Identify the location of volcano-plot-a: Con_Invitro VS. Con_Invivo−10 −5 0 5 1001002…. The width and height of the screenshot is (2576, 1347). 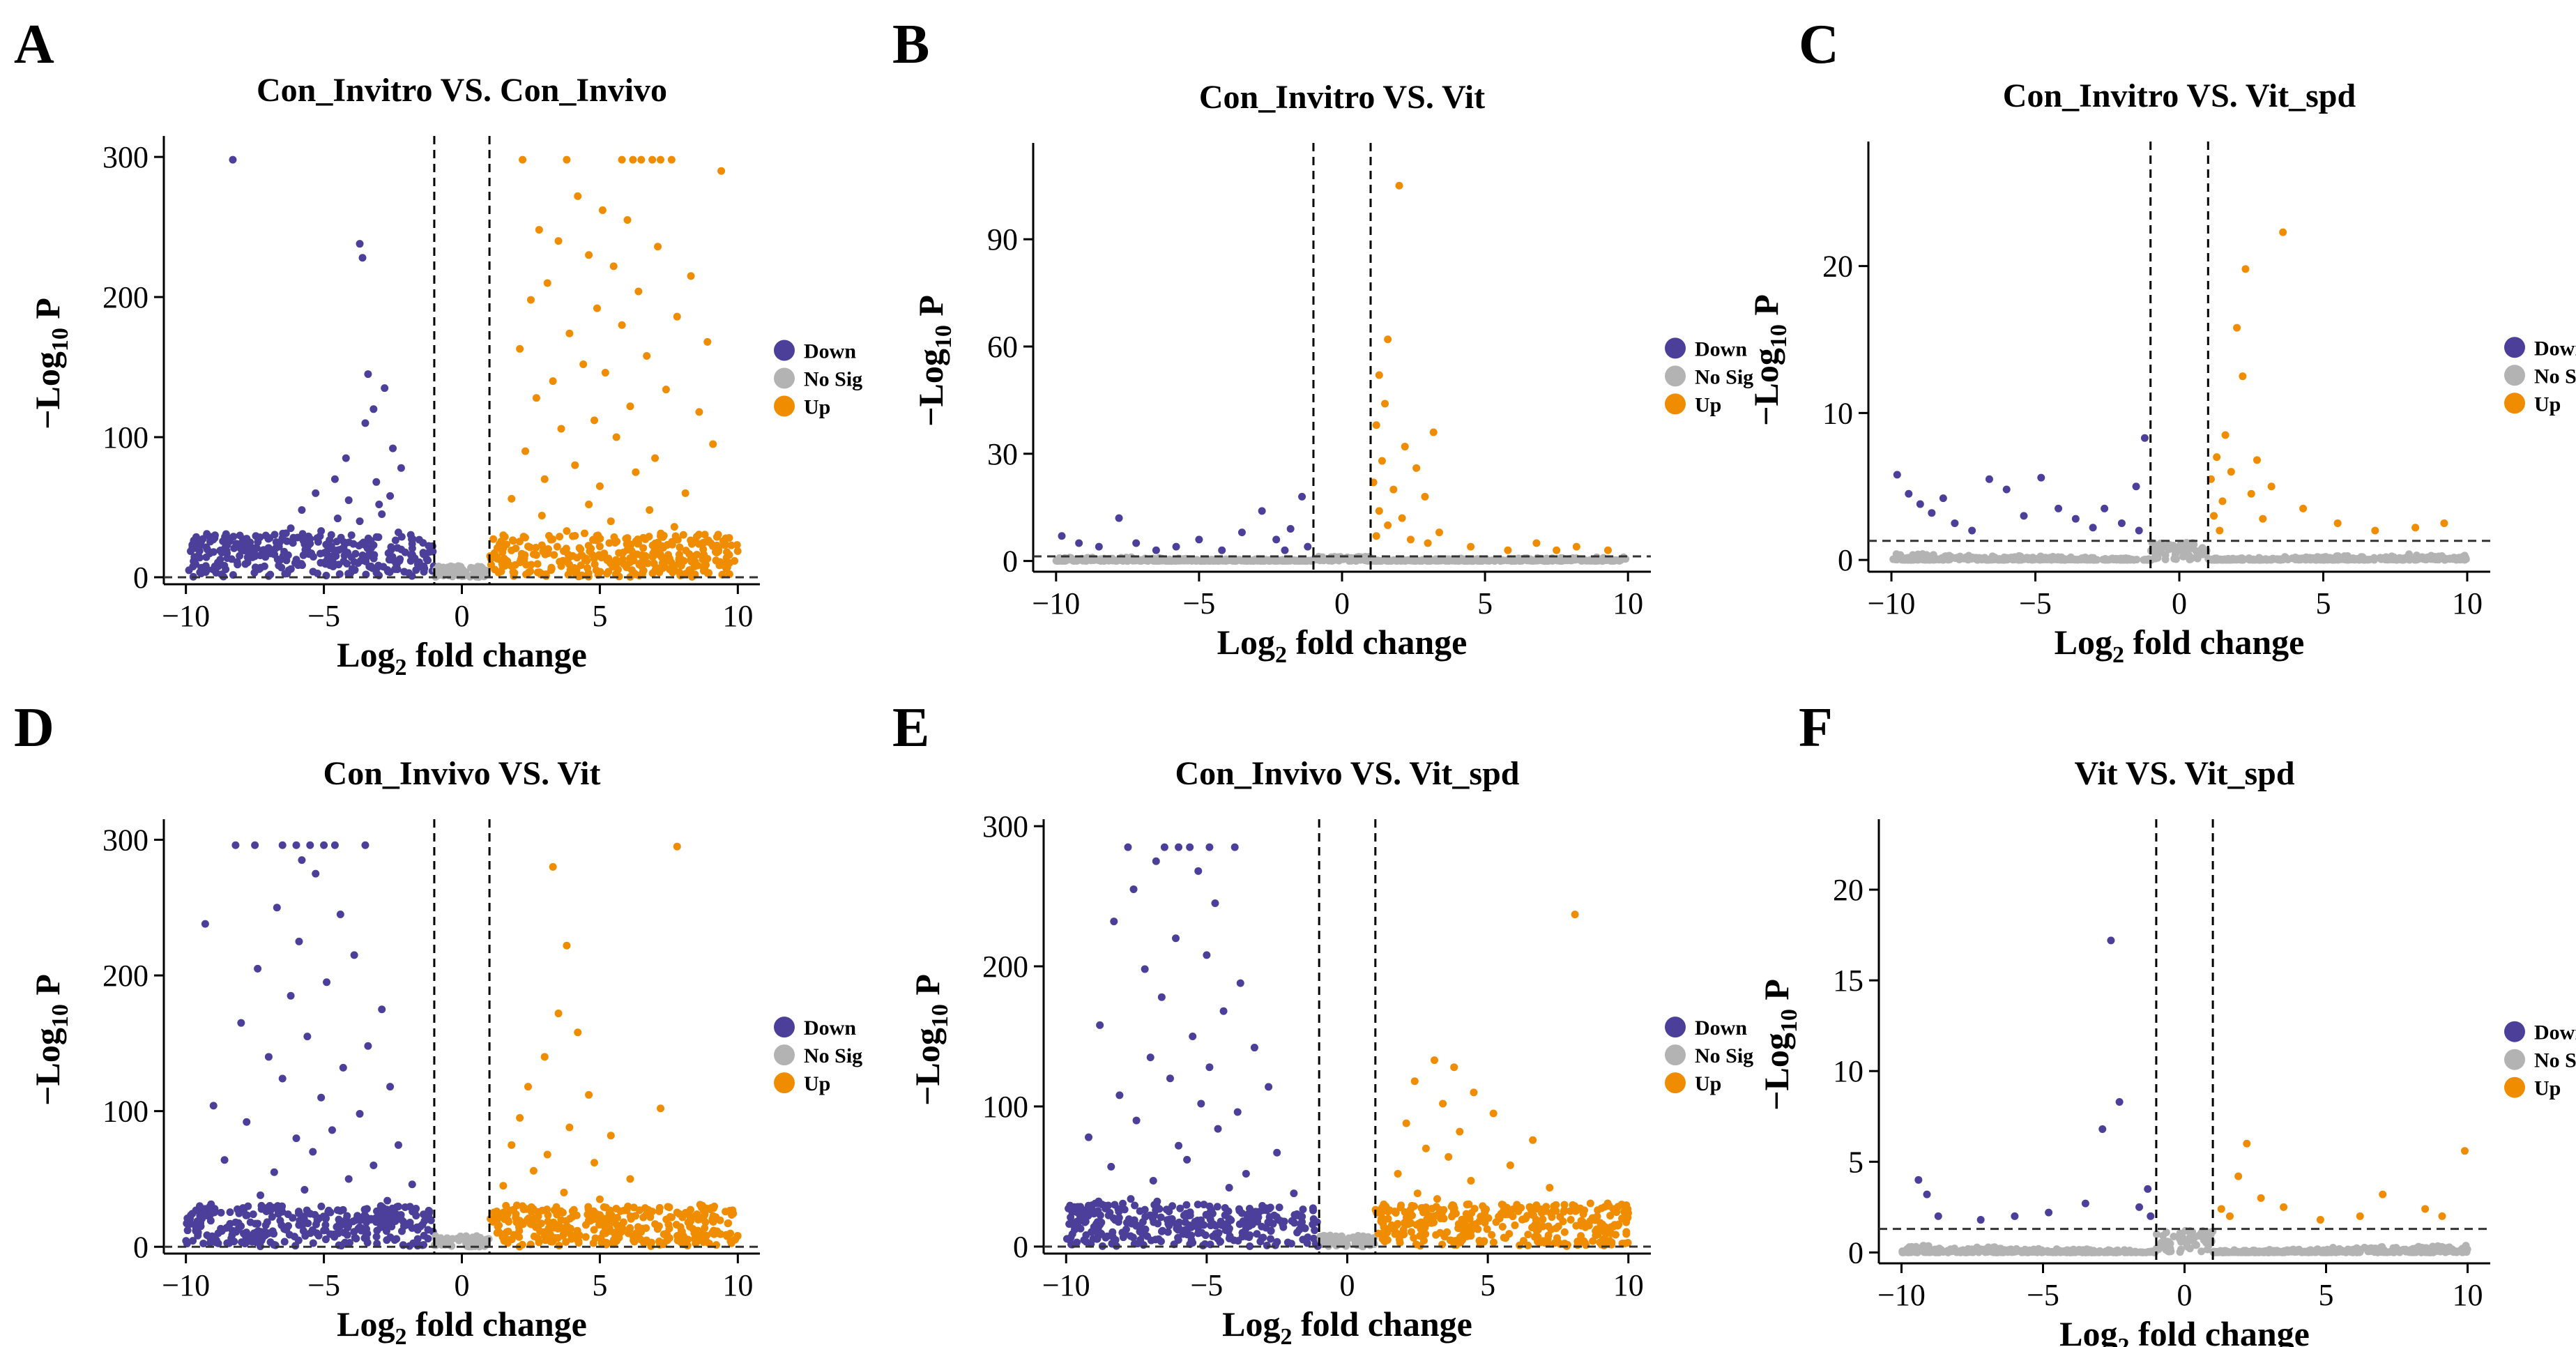
(445, 376).